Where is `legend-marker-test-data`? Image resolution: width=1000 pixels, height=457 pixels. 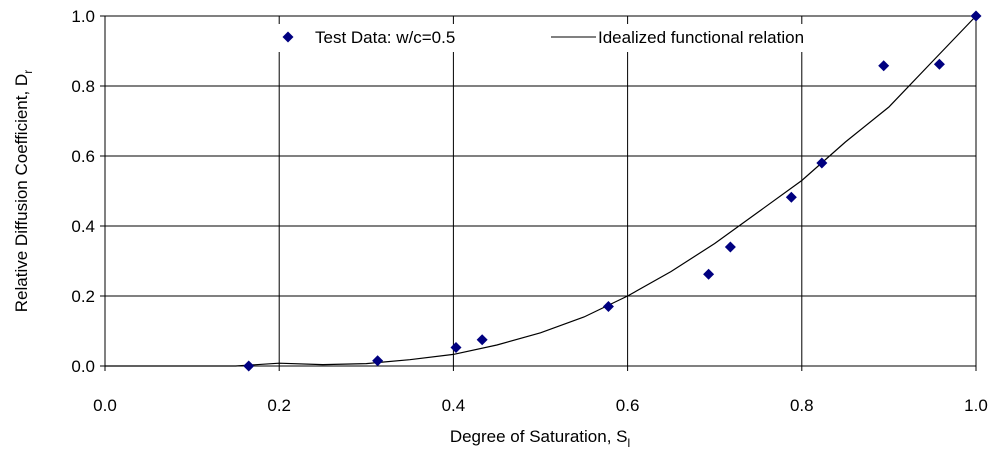
legend-marker-test-data is located at coordinates (288, 37).